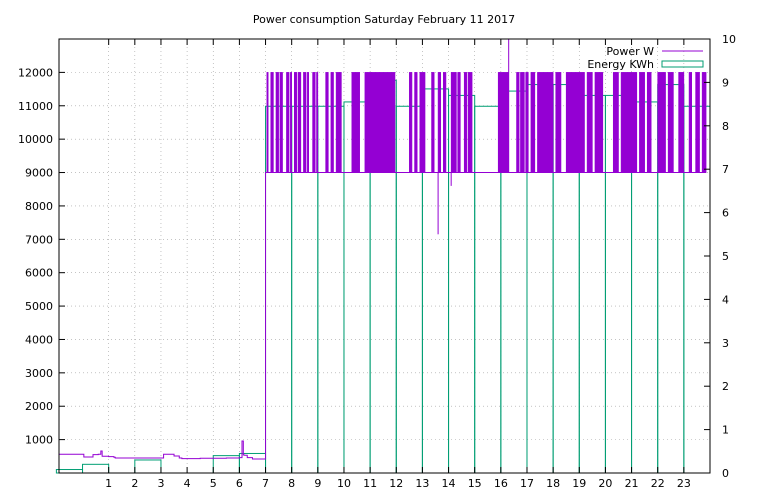 This screenshot has height=504, width=768. Describe the element at coordinates (239, 483) in the screenshot. I see `x-tick-label: 6` at that location.